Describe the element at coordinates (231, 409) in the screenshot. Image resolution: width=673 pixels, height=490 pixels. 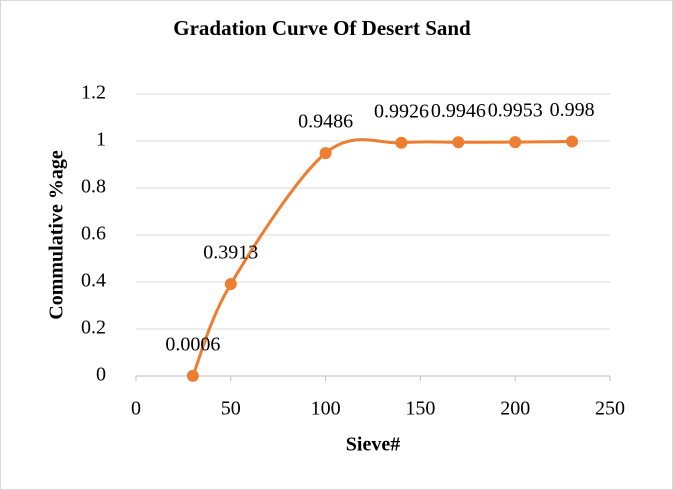
I see `x-tick-label: 50` at that location.